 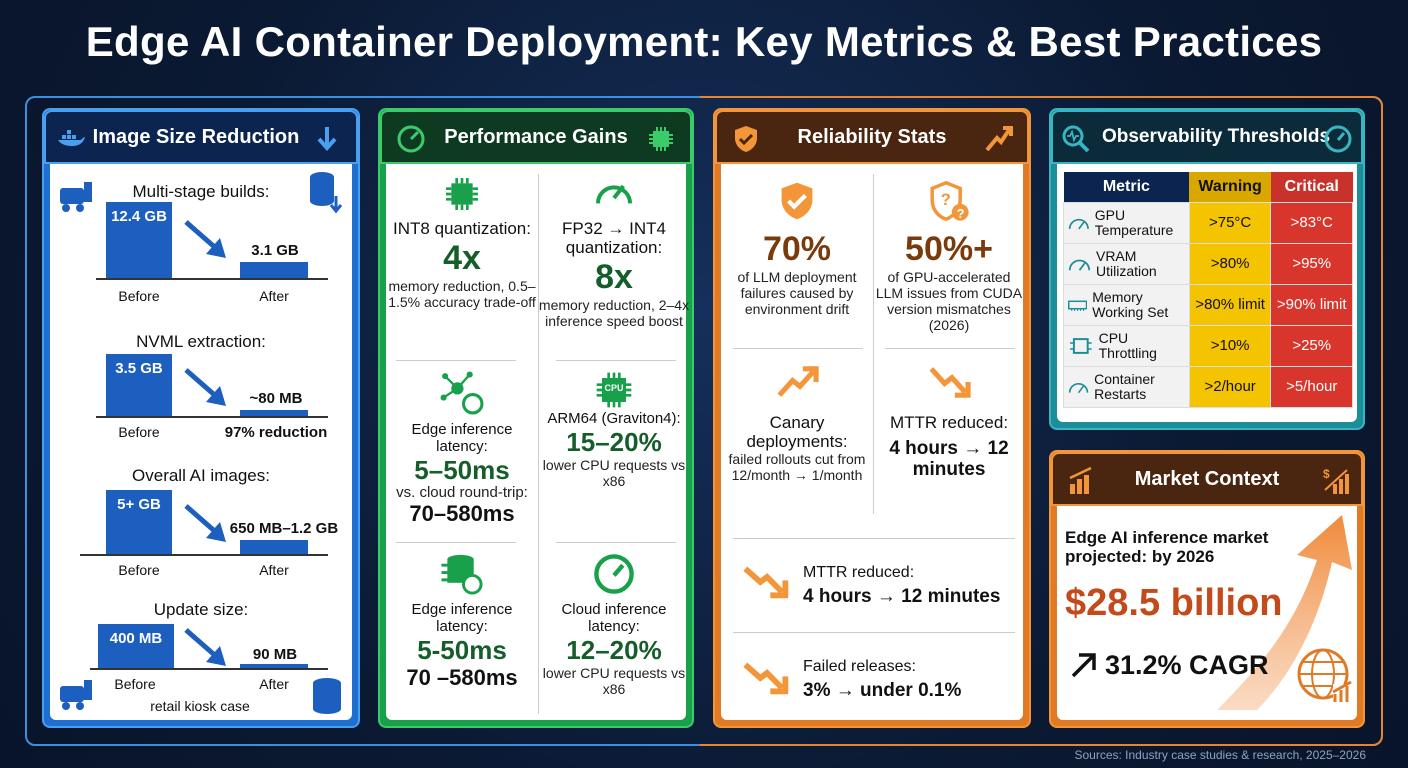 I want to click on market-title: Market Context, so click(x=1207, y=478).